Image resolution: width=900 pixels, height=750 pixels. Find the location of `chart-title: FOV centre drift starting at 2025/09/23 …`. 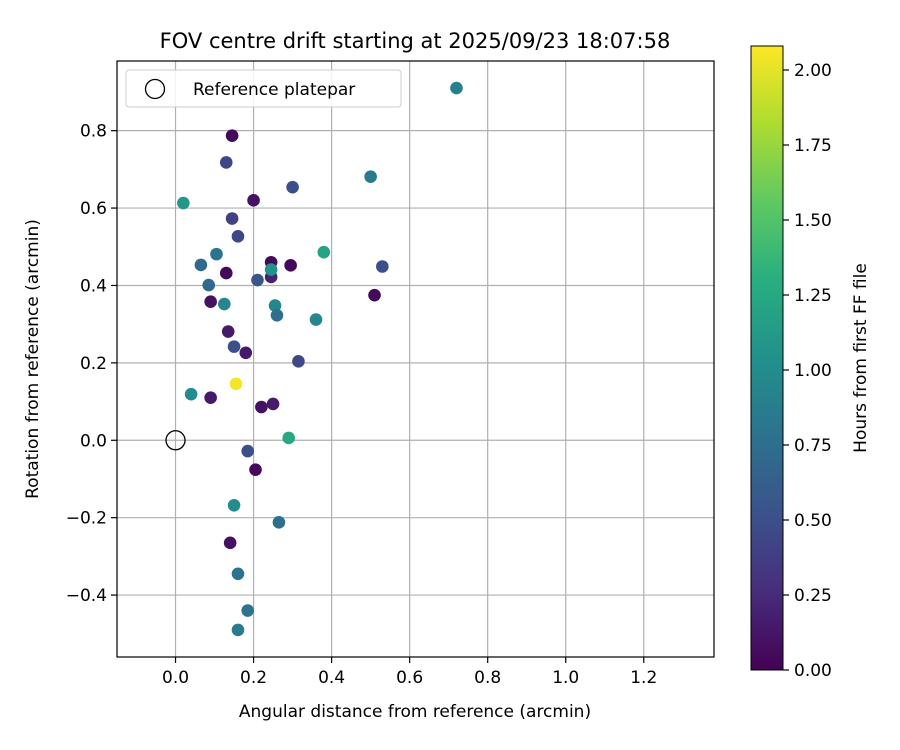

chart-title: FOV centre drift starting at 2025/09/23 … is located at coordinates (415, 41).